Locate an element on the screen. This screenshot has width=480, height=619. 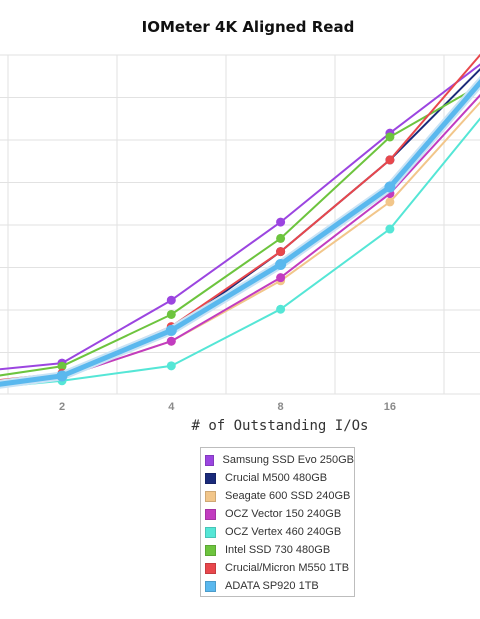
chart-title: IOMeter 4K Aligned Read is located at coordinates (248, 27).